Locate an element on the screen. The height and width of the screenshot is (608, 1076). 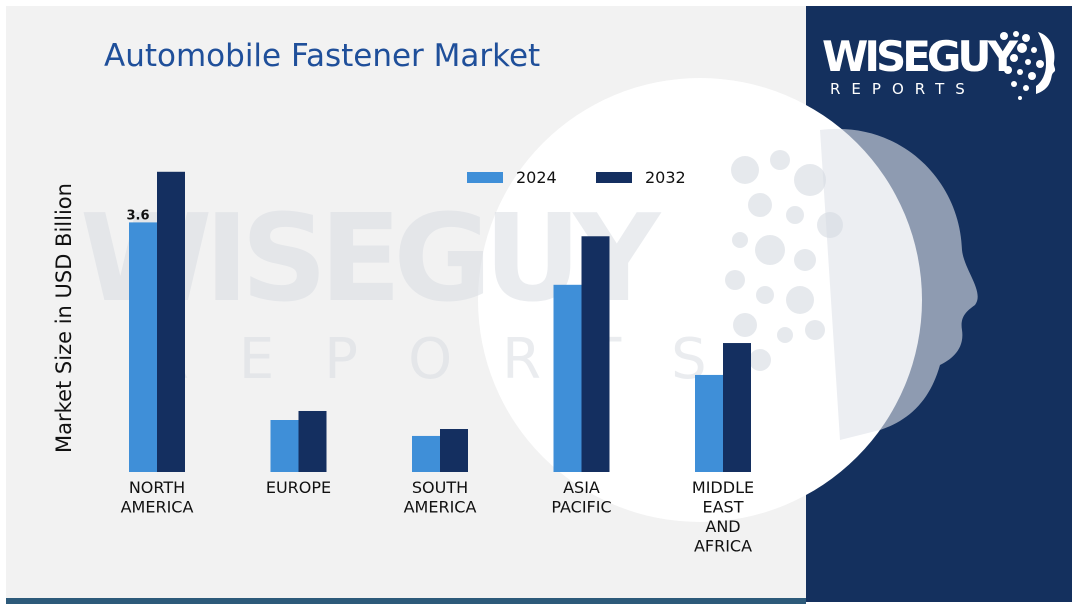
x-tick-label-0: NORTH AMERICA is located at coordinates (157, 497).